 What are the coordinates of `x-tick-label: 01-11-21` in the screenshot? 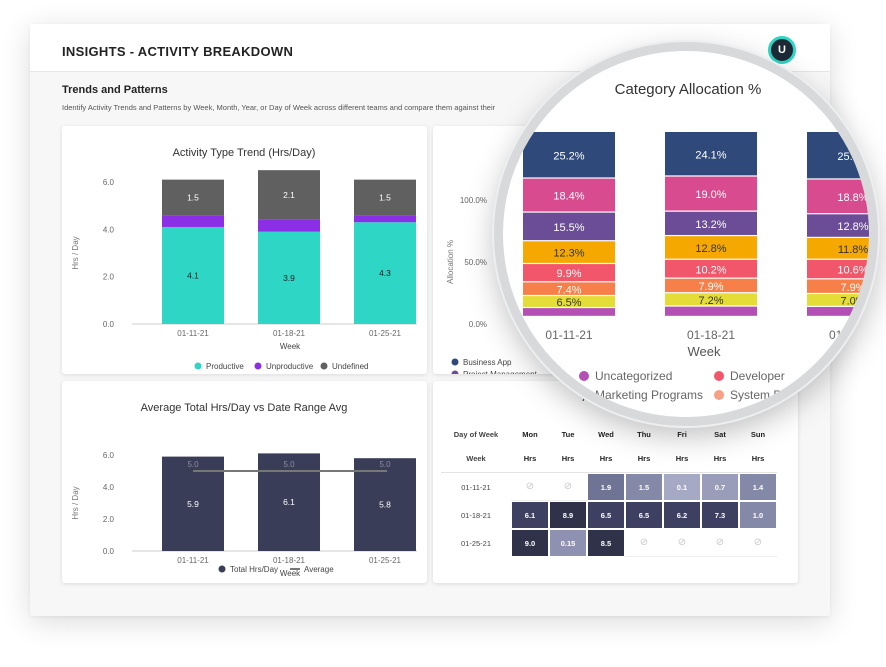 It's located at (193, 333).